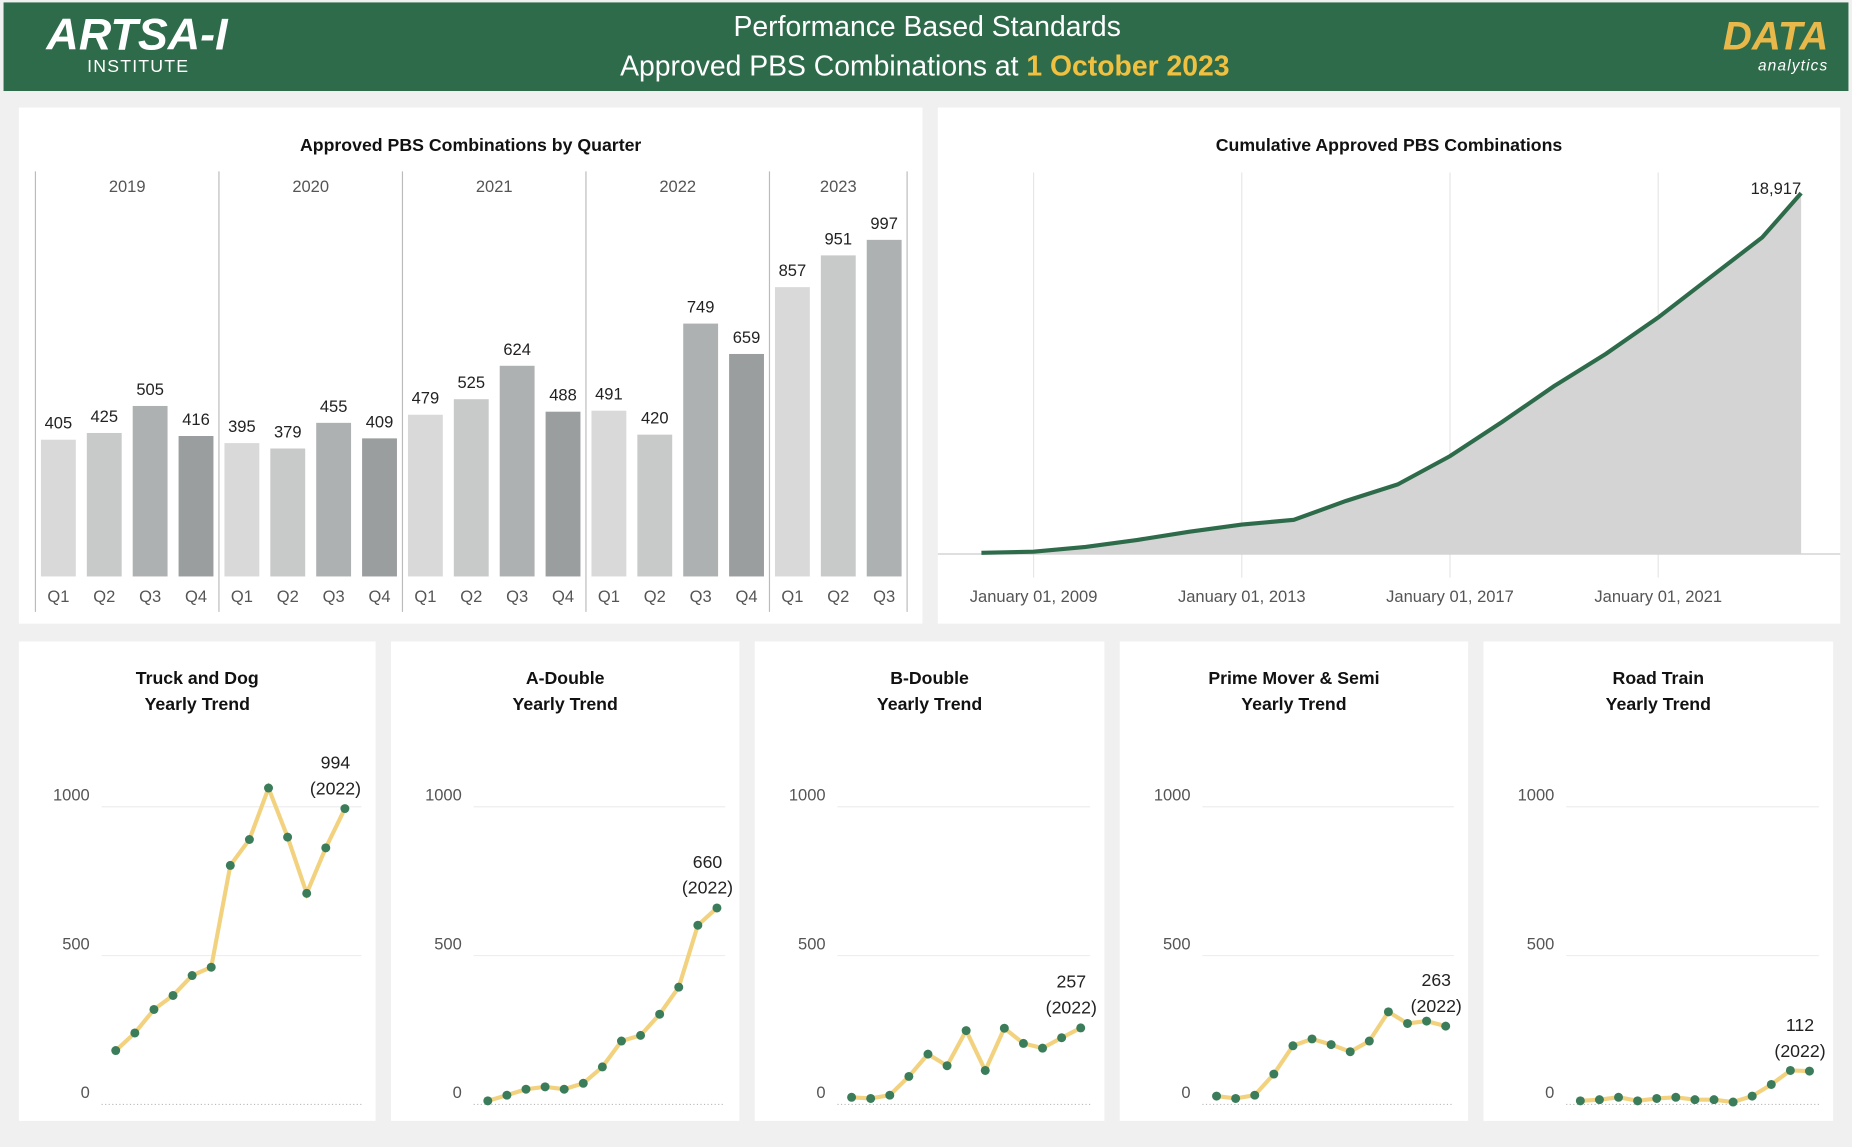  I want to click on data-label: 420, so click(655, 418).